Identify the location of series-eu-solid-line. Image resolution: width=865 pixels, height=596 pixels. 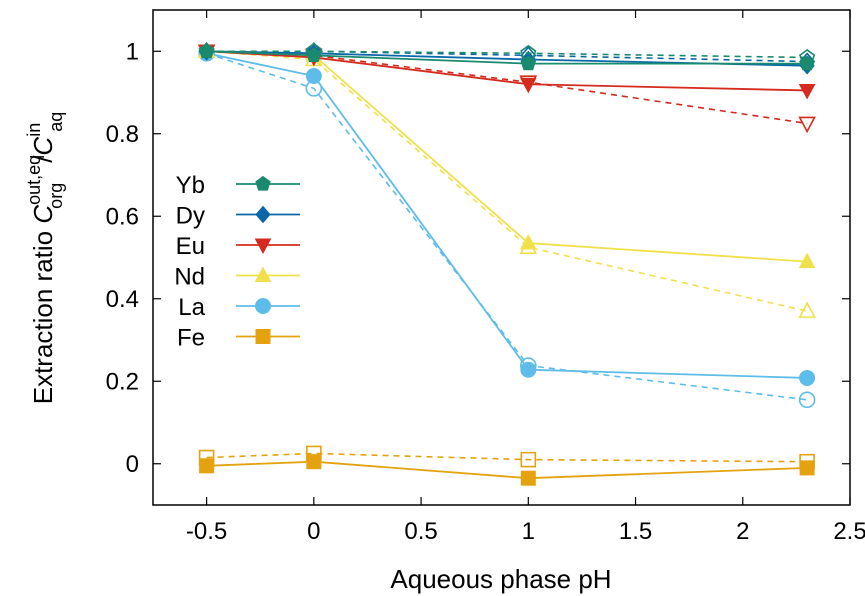
(507, 71).